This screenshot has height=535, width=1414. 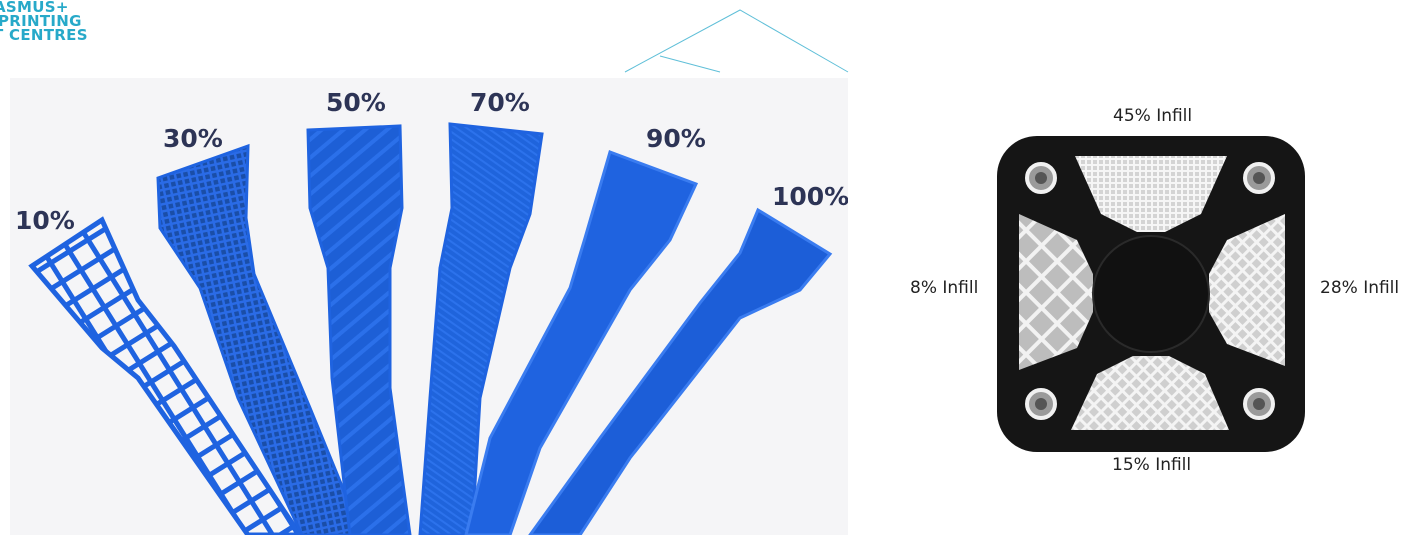 I want to click on infill-label-30: 30%, so click(x=193, y=138).